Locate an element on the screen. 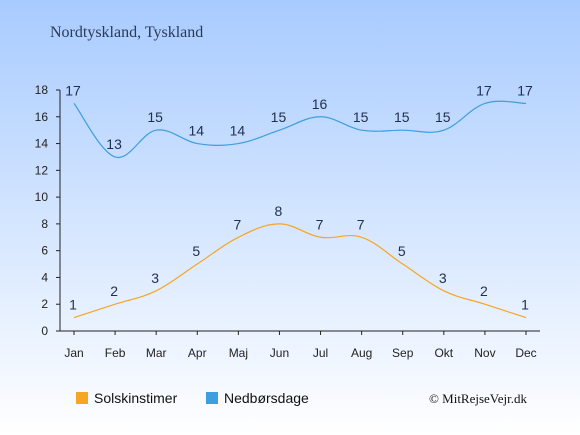  x-tick-label: Mar is located at coordinates (156, 353).